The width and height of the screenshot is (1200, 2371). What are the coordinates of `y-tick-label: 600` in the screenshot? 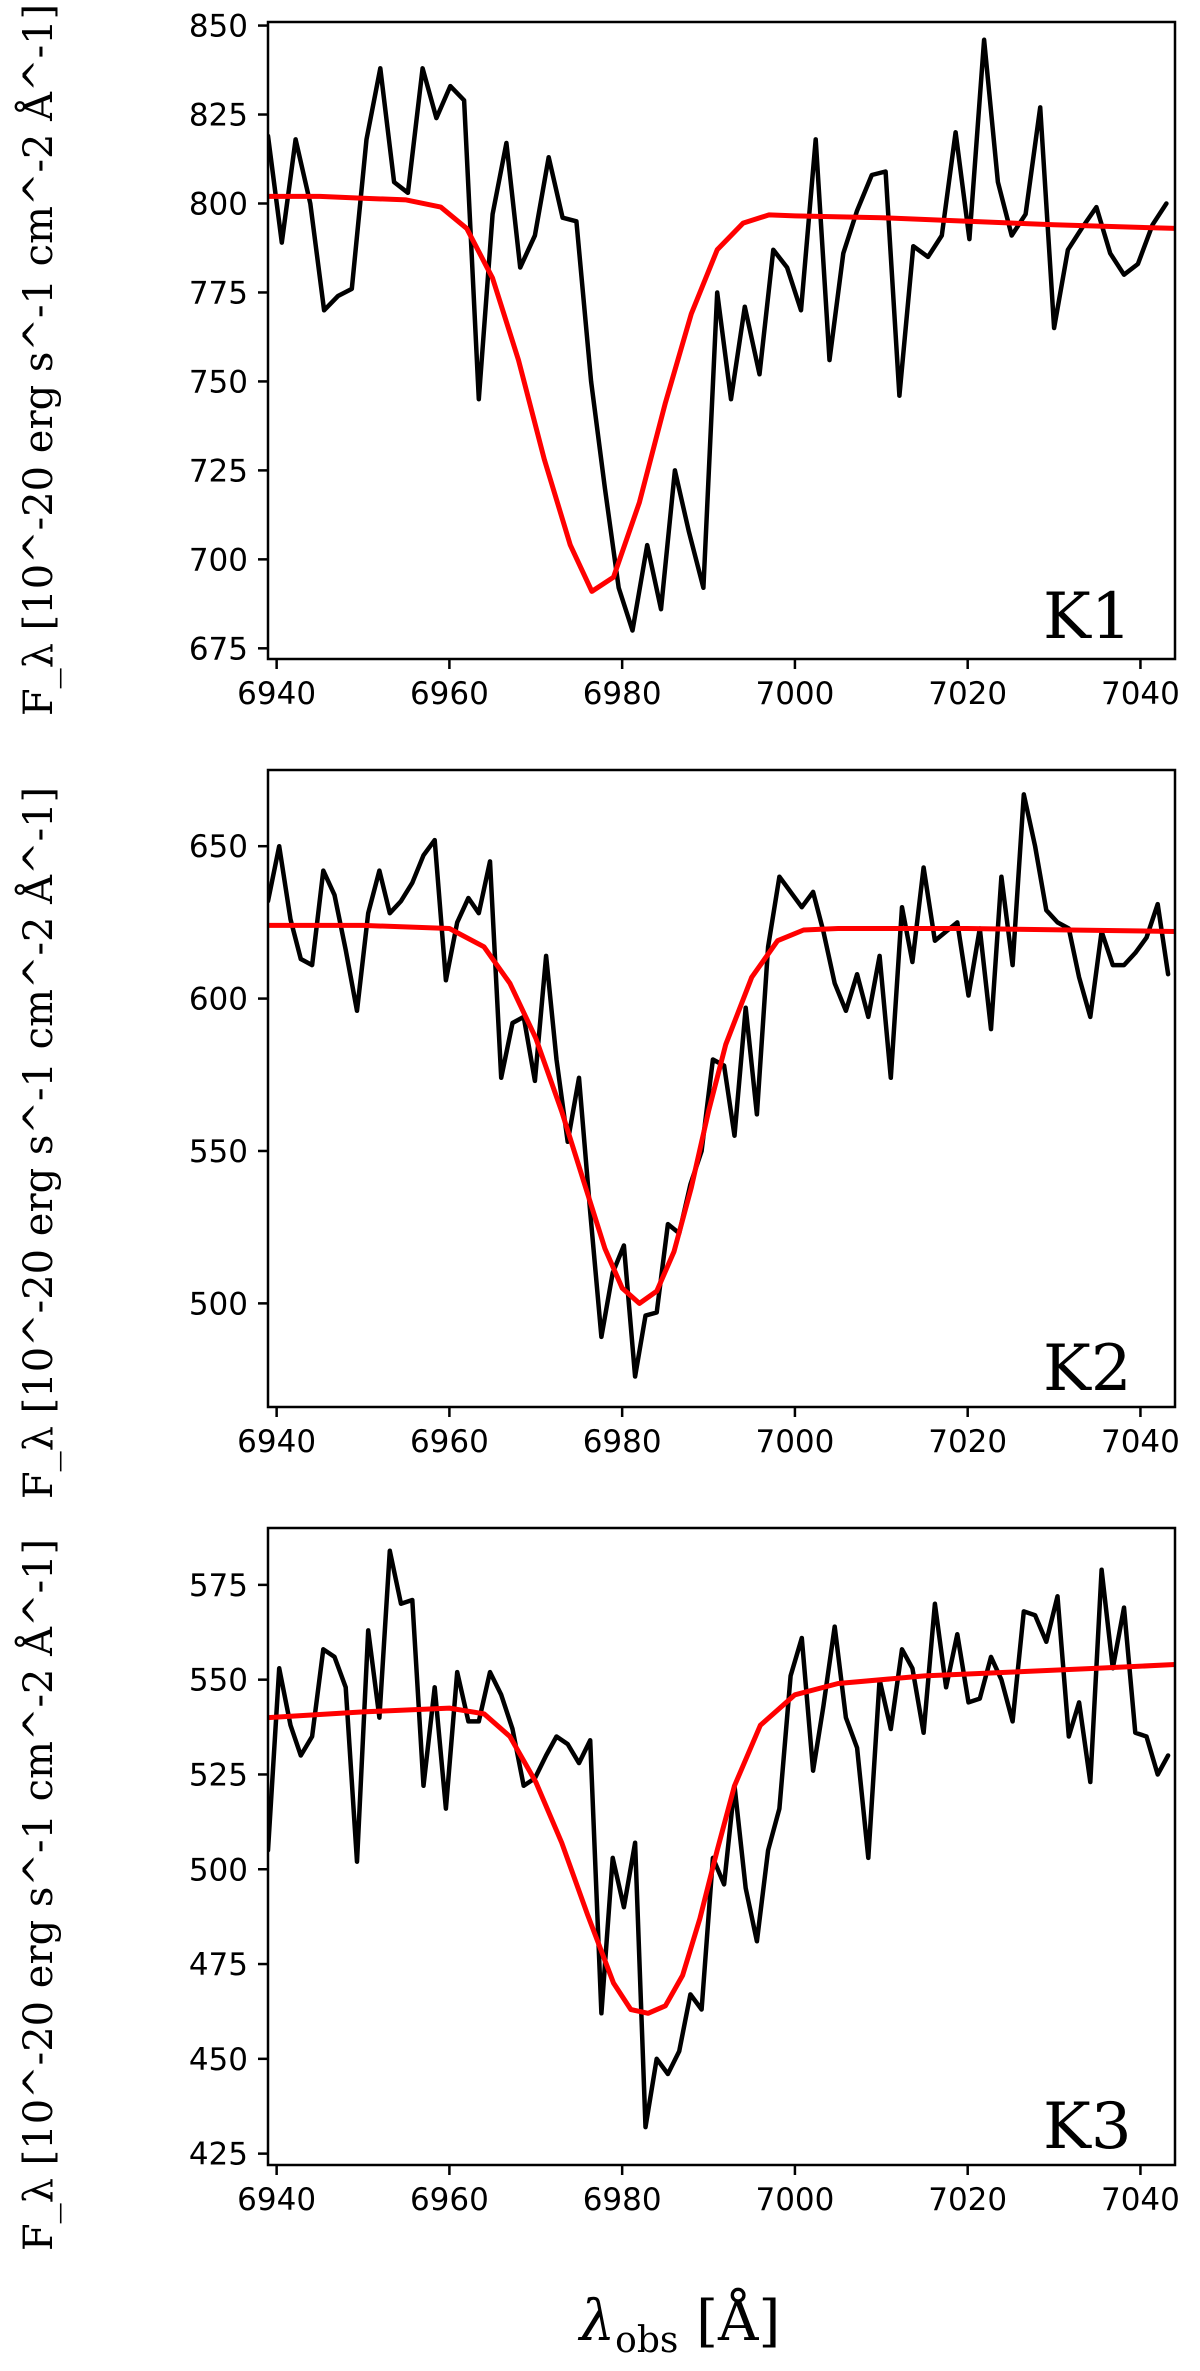 It's located at (218, 1000).